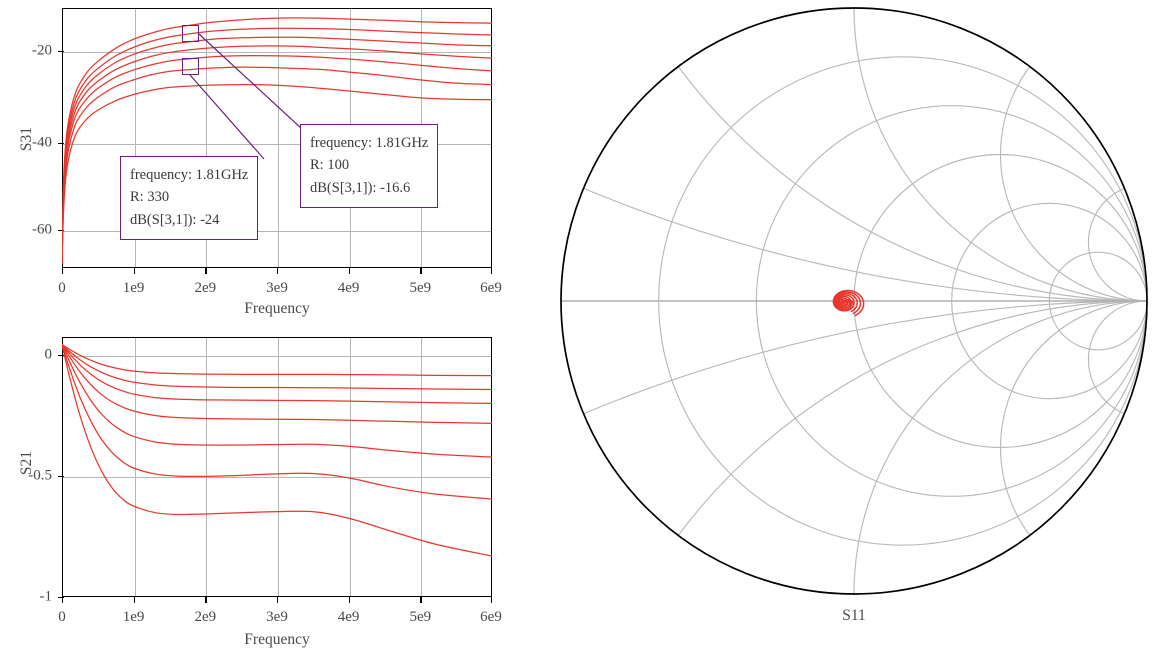 The width and height of the screenshot is (1154, 653). Describe the element at coordinates (42, 229) in the screenshot. I see `s31-y-ticklabel: -60` at that location.